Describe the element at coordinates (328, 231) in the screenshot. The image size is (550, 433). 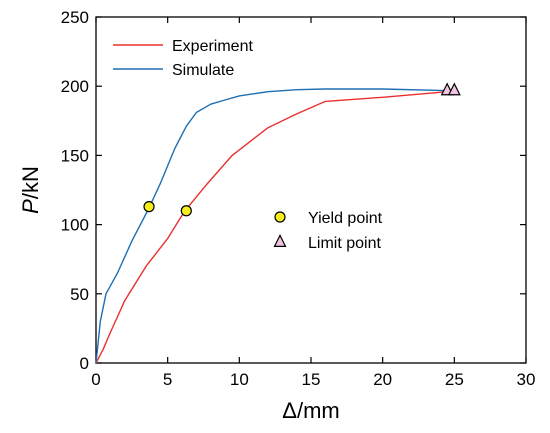
I see `marker-legend: Yield point Limit point` at that location.